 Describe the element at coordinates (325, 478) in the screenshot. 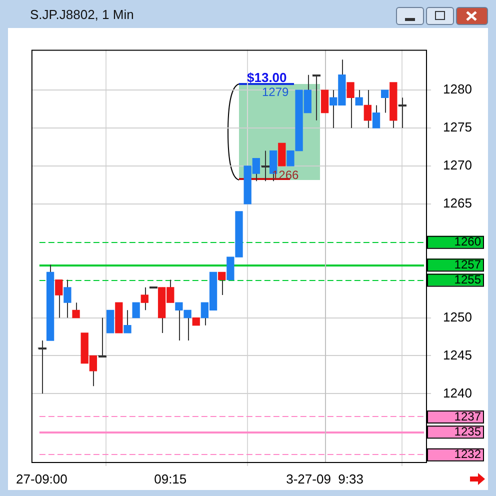

I see `x-tick-label: 3-27-09 9:33` at that location.